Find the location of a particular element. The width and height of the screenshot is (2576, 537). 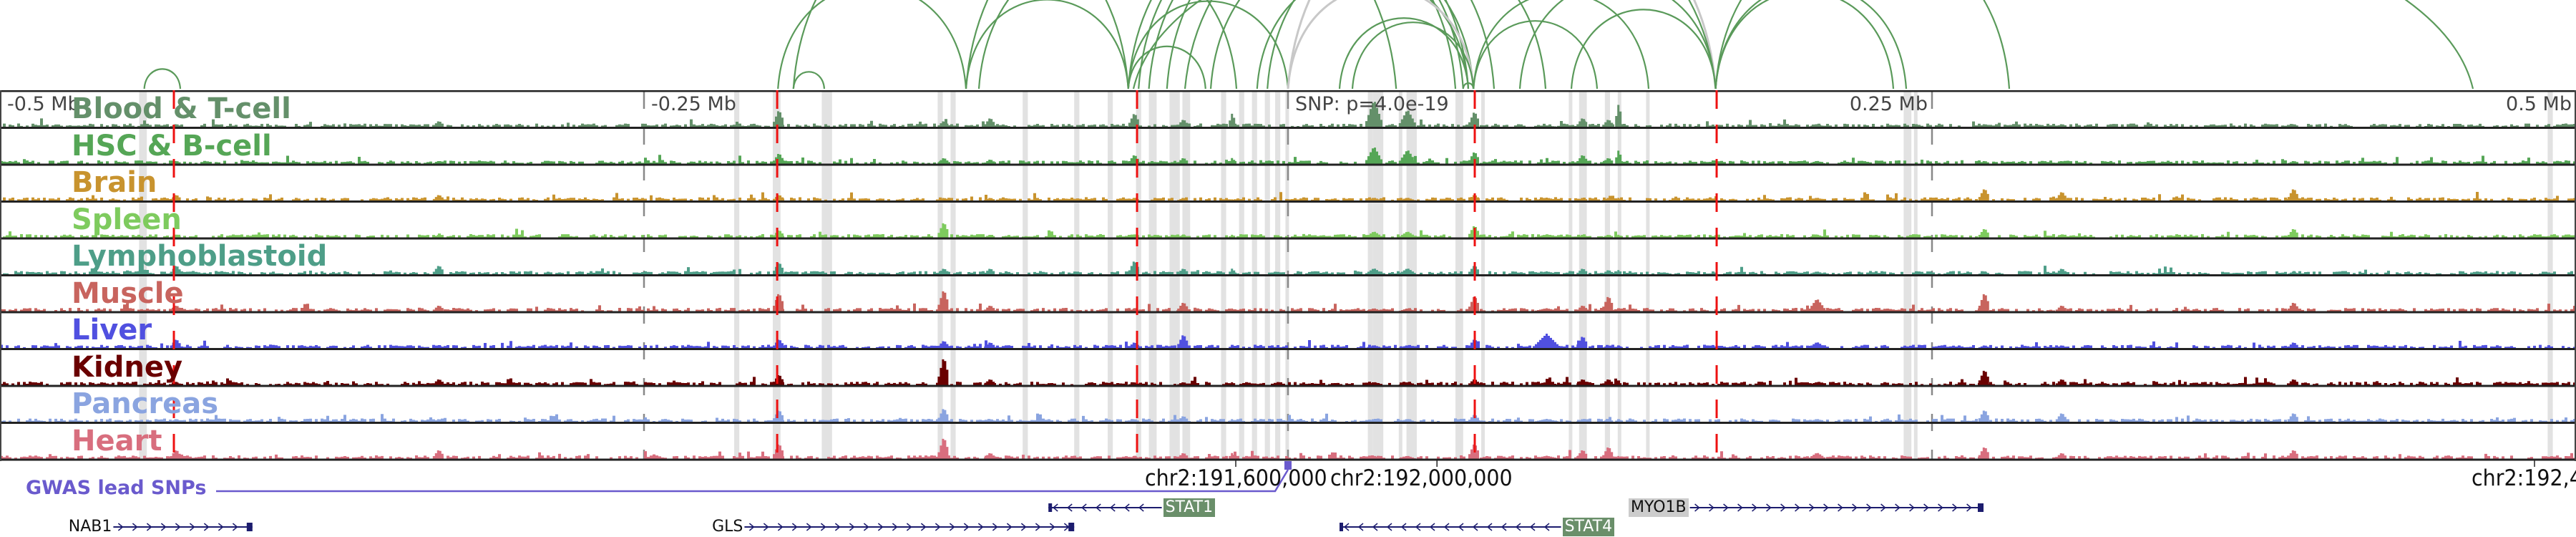

track-label: Liver is located at coordinates (112, 330).